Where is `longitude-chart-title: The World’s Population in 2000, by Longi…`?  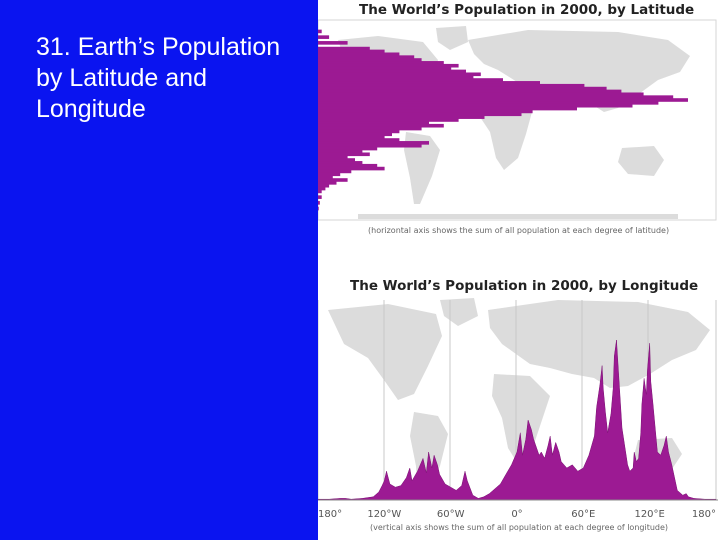 longitude-chart-title: The World’s Population in 2000, by Longi… is located at coordinates (524, 286).